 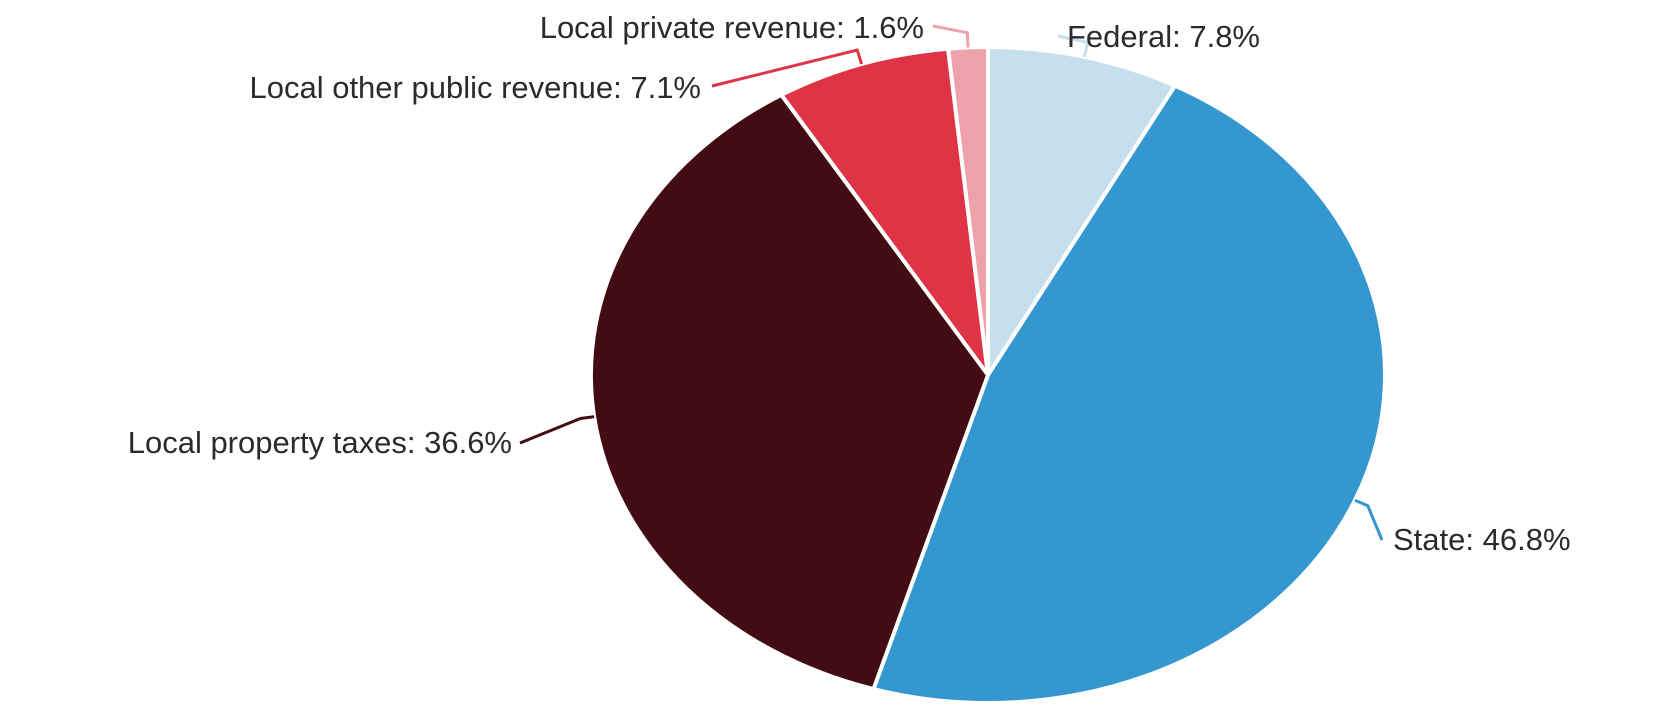 I want to click on leader-line-local-private-revenue, so click(x=951, y=36).